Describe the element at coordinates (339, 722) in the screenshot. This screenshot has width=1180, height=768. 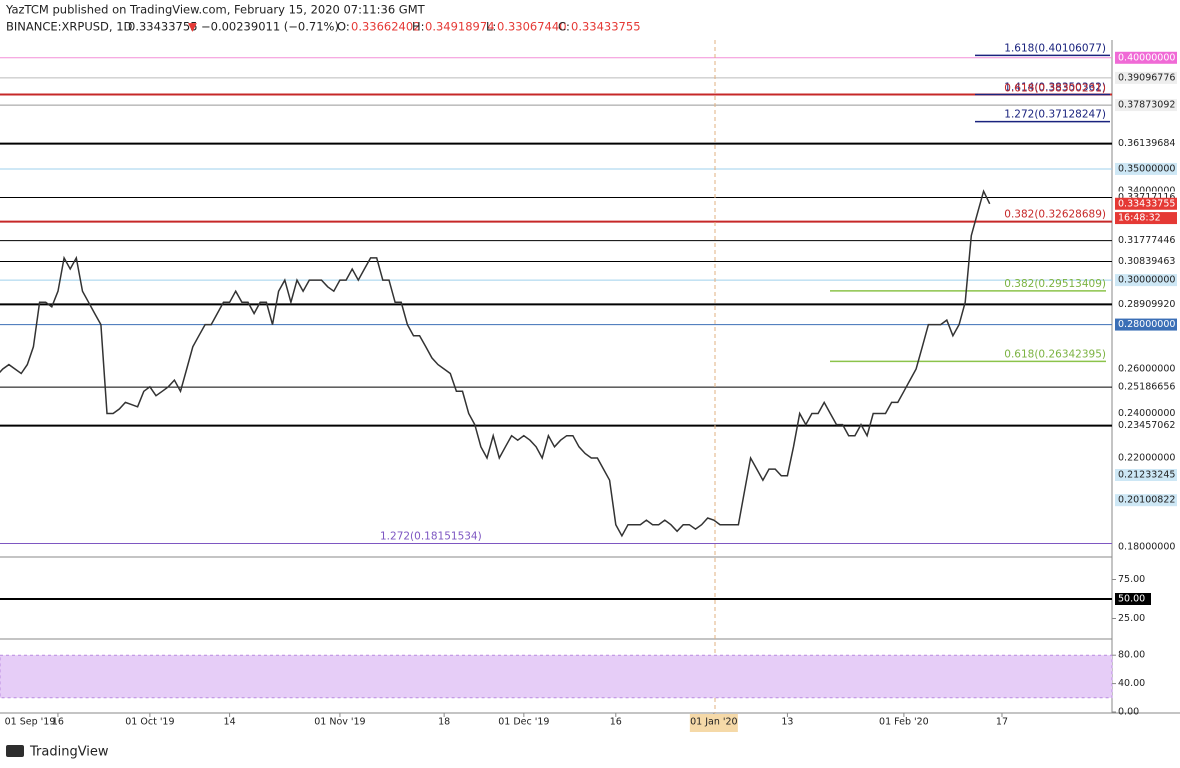
I see `time-label: 01 Nov '19` at that location.